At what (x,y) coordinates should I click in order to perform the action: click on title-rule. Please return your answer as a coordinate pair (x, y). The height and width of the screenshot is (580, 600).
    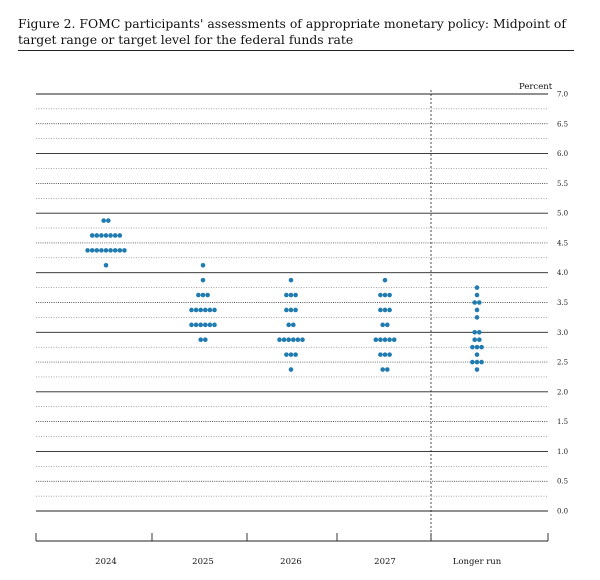
    Looking at the image, I should click on (296, 50).